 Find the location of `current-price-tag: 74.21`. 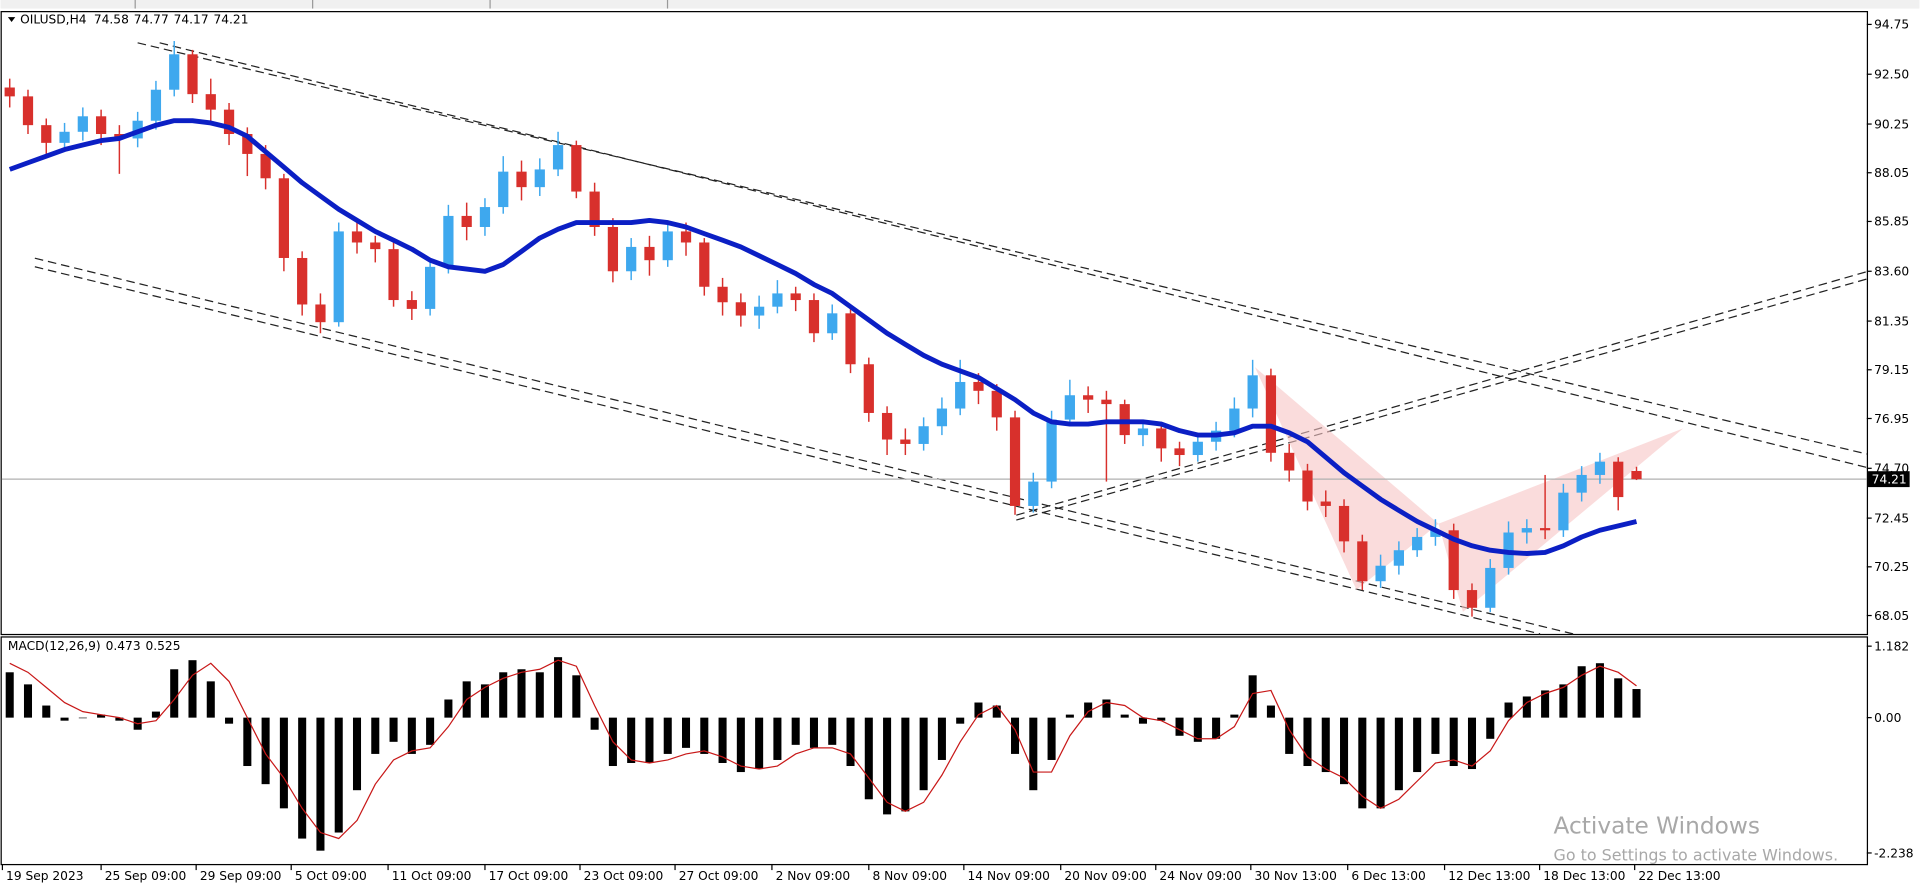

current-price-tag: 74.21 is located at coordinates (1889, 479).